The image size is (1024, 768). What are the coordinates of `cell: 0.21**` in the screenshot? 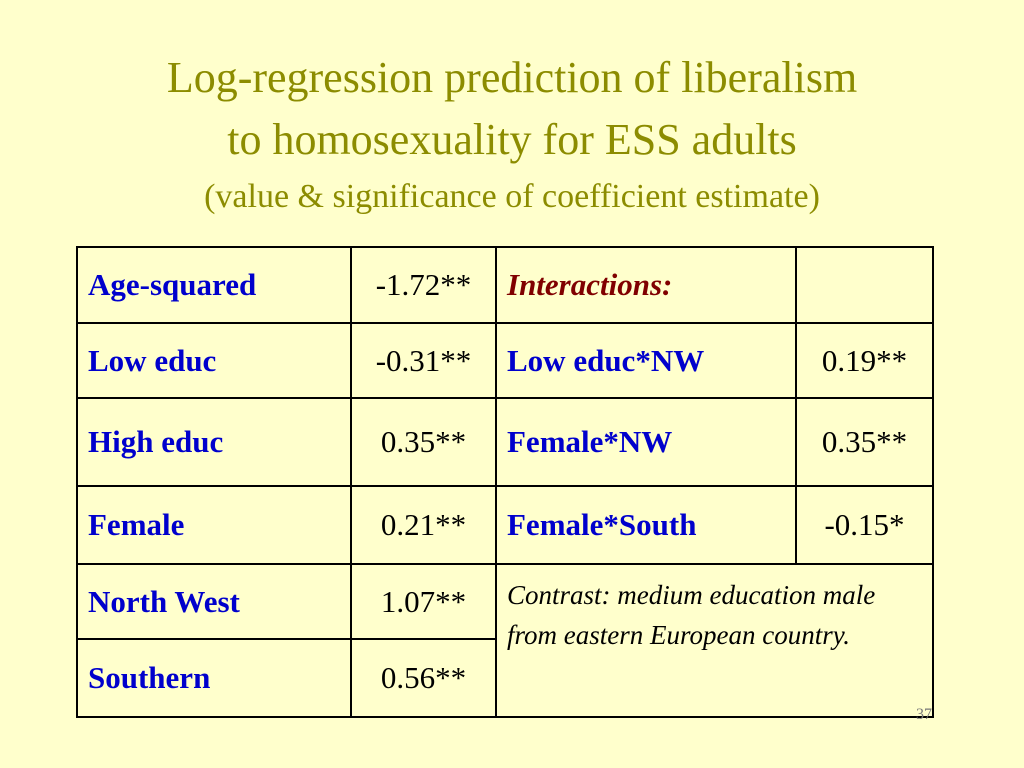 It's located at (423, 525).